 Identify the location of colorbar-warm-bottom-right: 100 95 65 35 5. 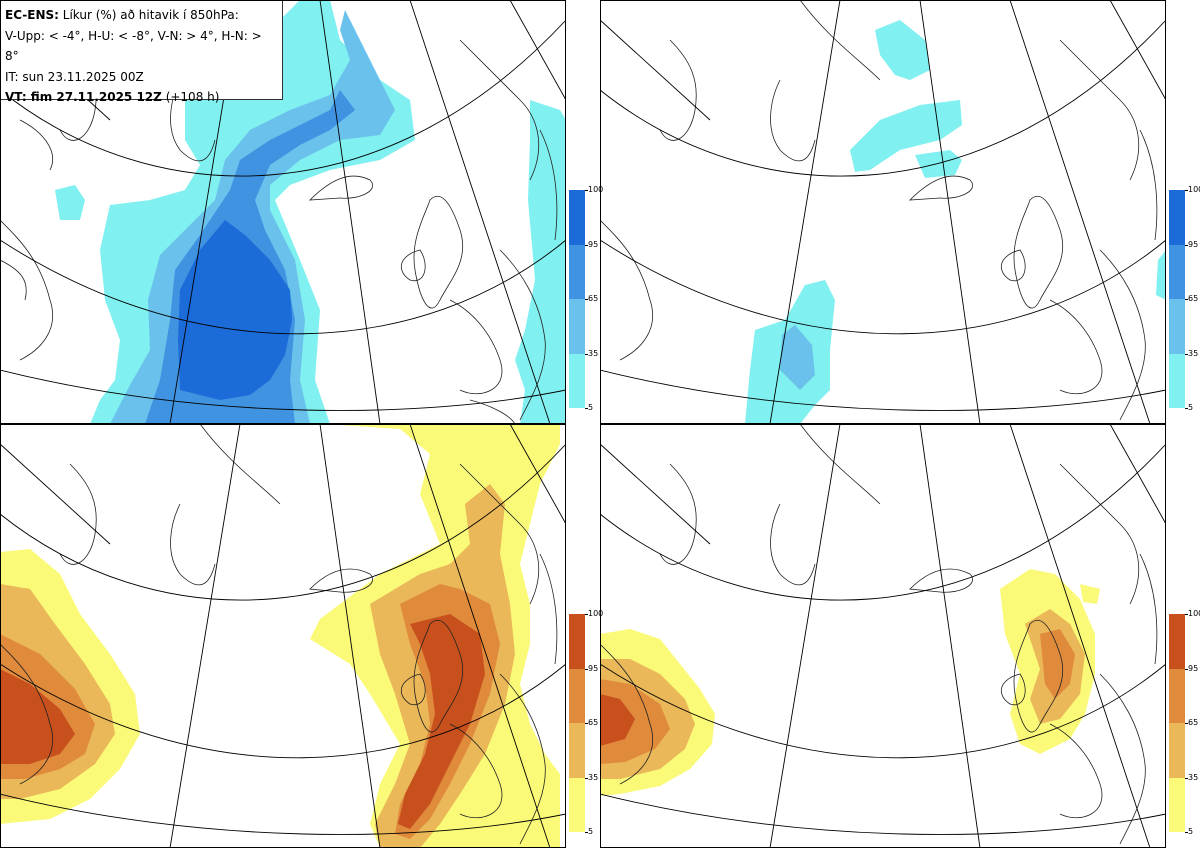
(1184, 722).